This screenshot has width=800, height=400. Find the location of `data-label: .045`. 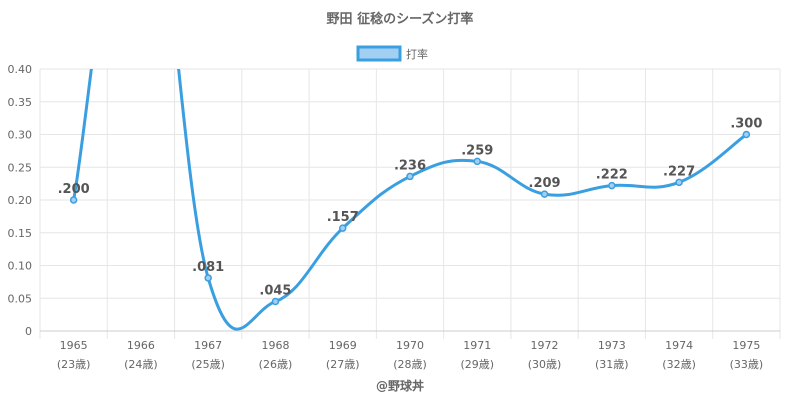

data-label: .045 is located at coordinates (275, 291).